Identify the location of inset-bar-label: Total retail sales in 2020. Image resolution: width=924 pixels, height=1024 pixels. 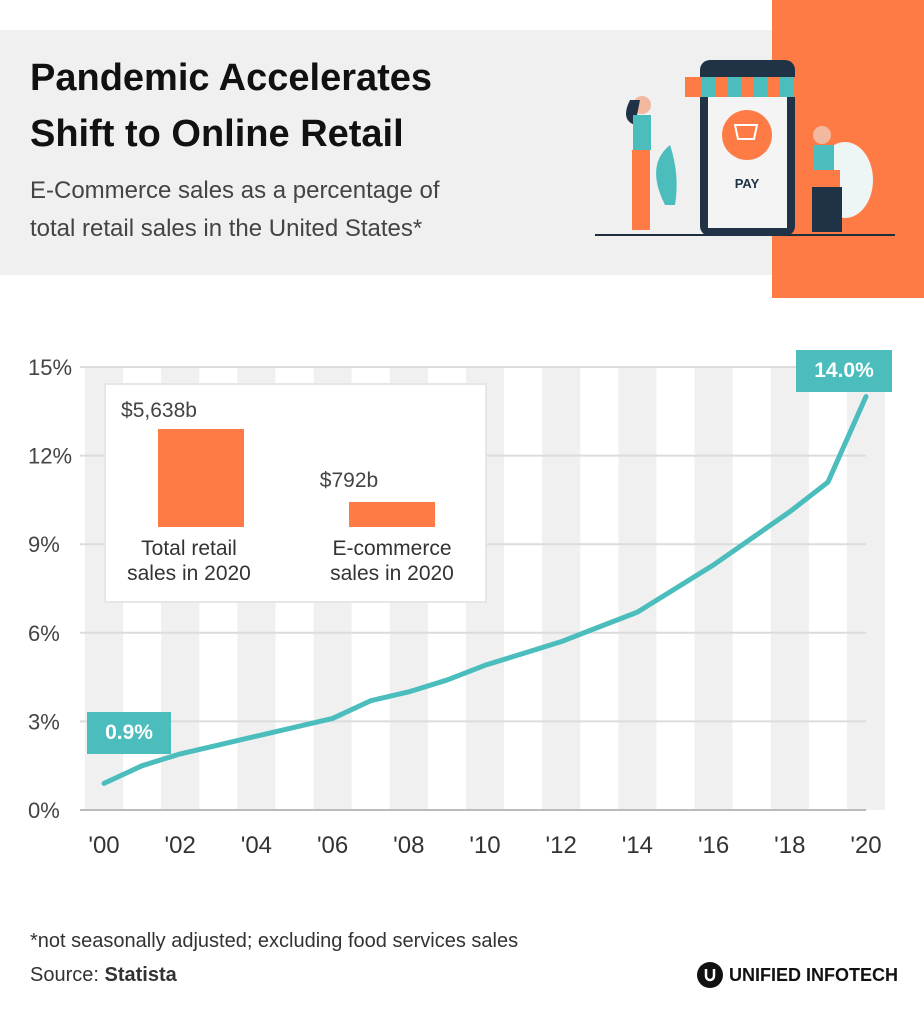
(189, 561).